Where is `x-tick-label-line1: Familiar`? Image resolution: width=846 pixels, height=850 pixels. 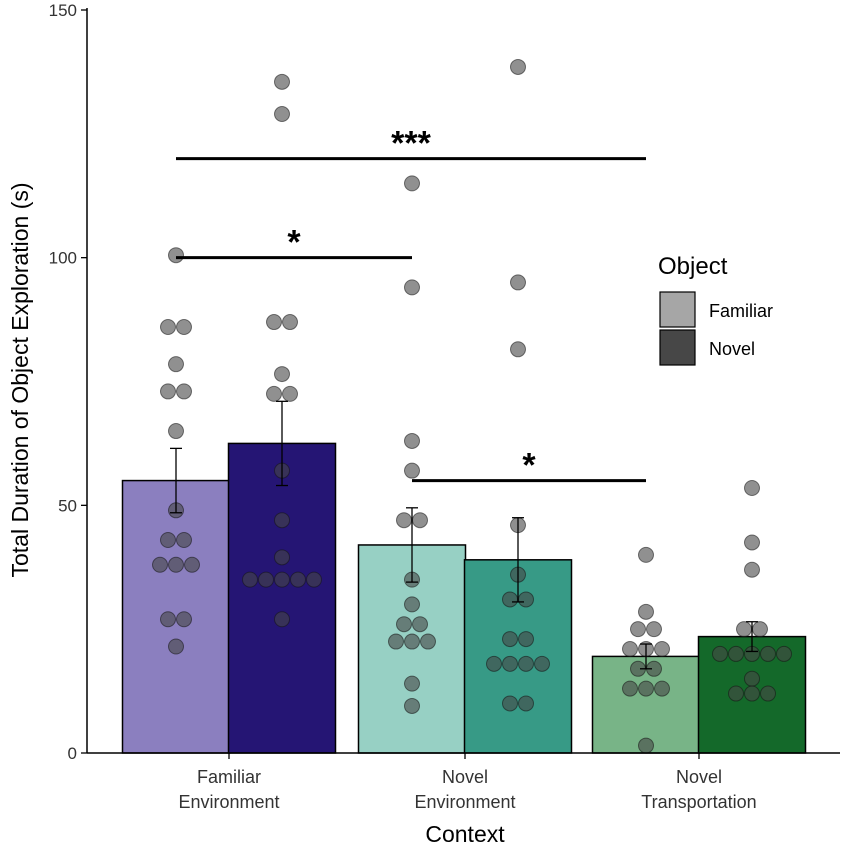
x-tick-label-line1: Familiar is located at coordinates (229, 777).